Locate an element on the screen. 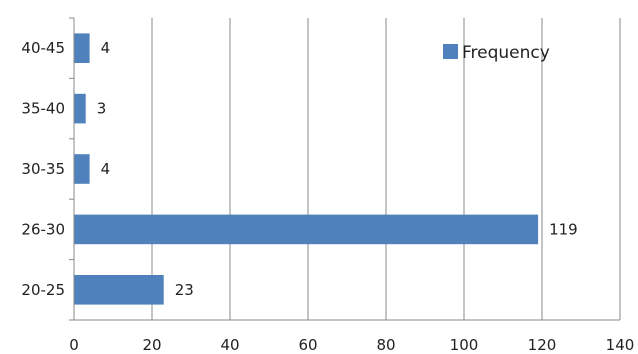 The image size is (638, 354). category-labels: 20-25 26-30 30-35 35-40 40-45 is located at coordinates (43, 169).